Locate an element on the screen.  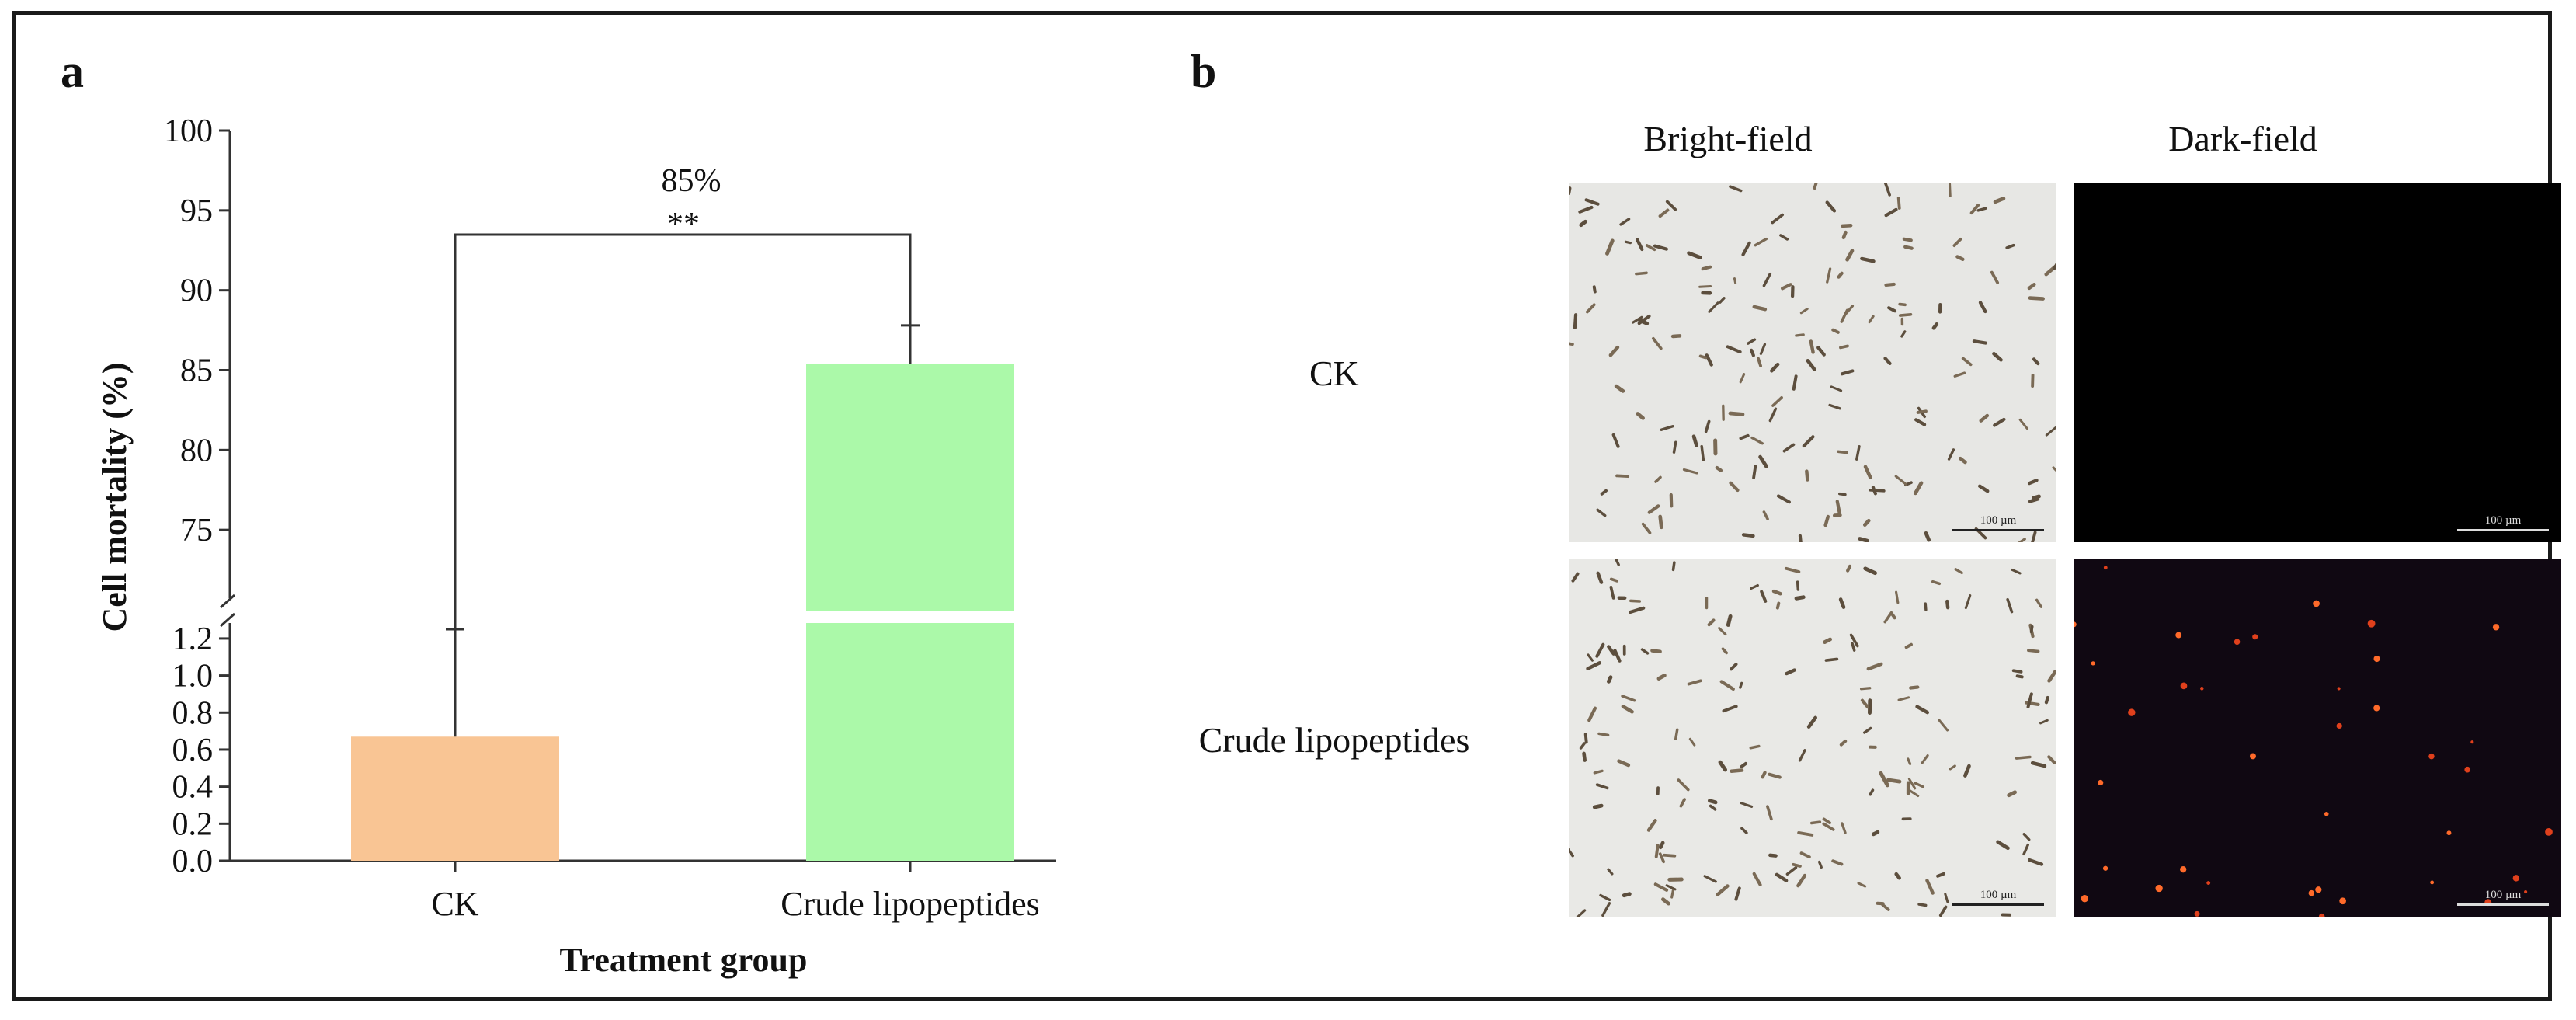
y-tick-label-upper: 75 is located at coordinates (196, 531).